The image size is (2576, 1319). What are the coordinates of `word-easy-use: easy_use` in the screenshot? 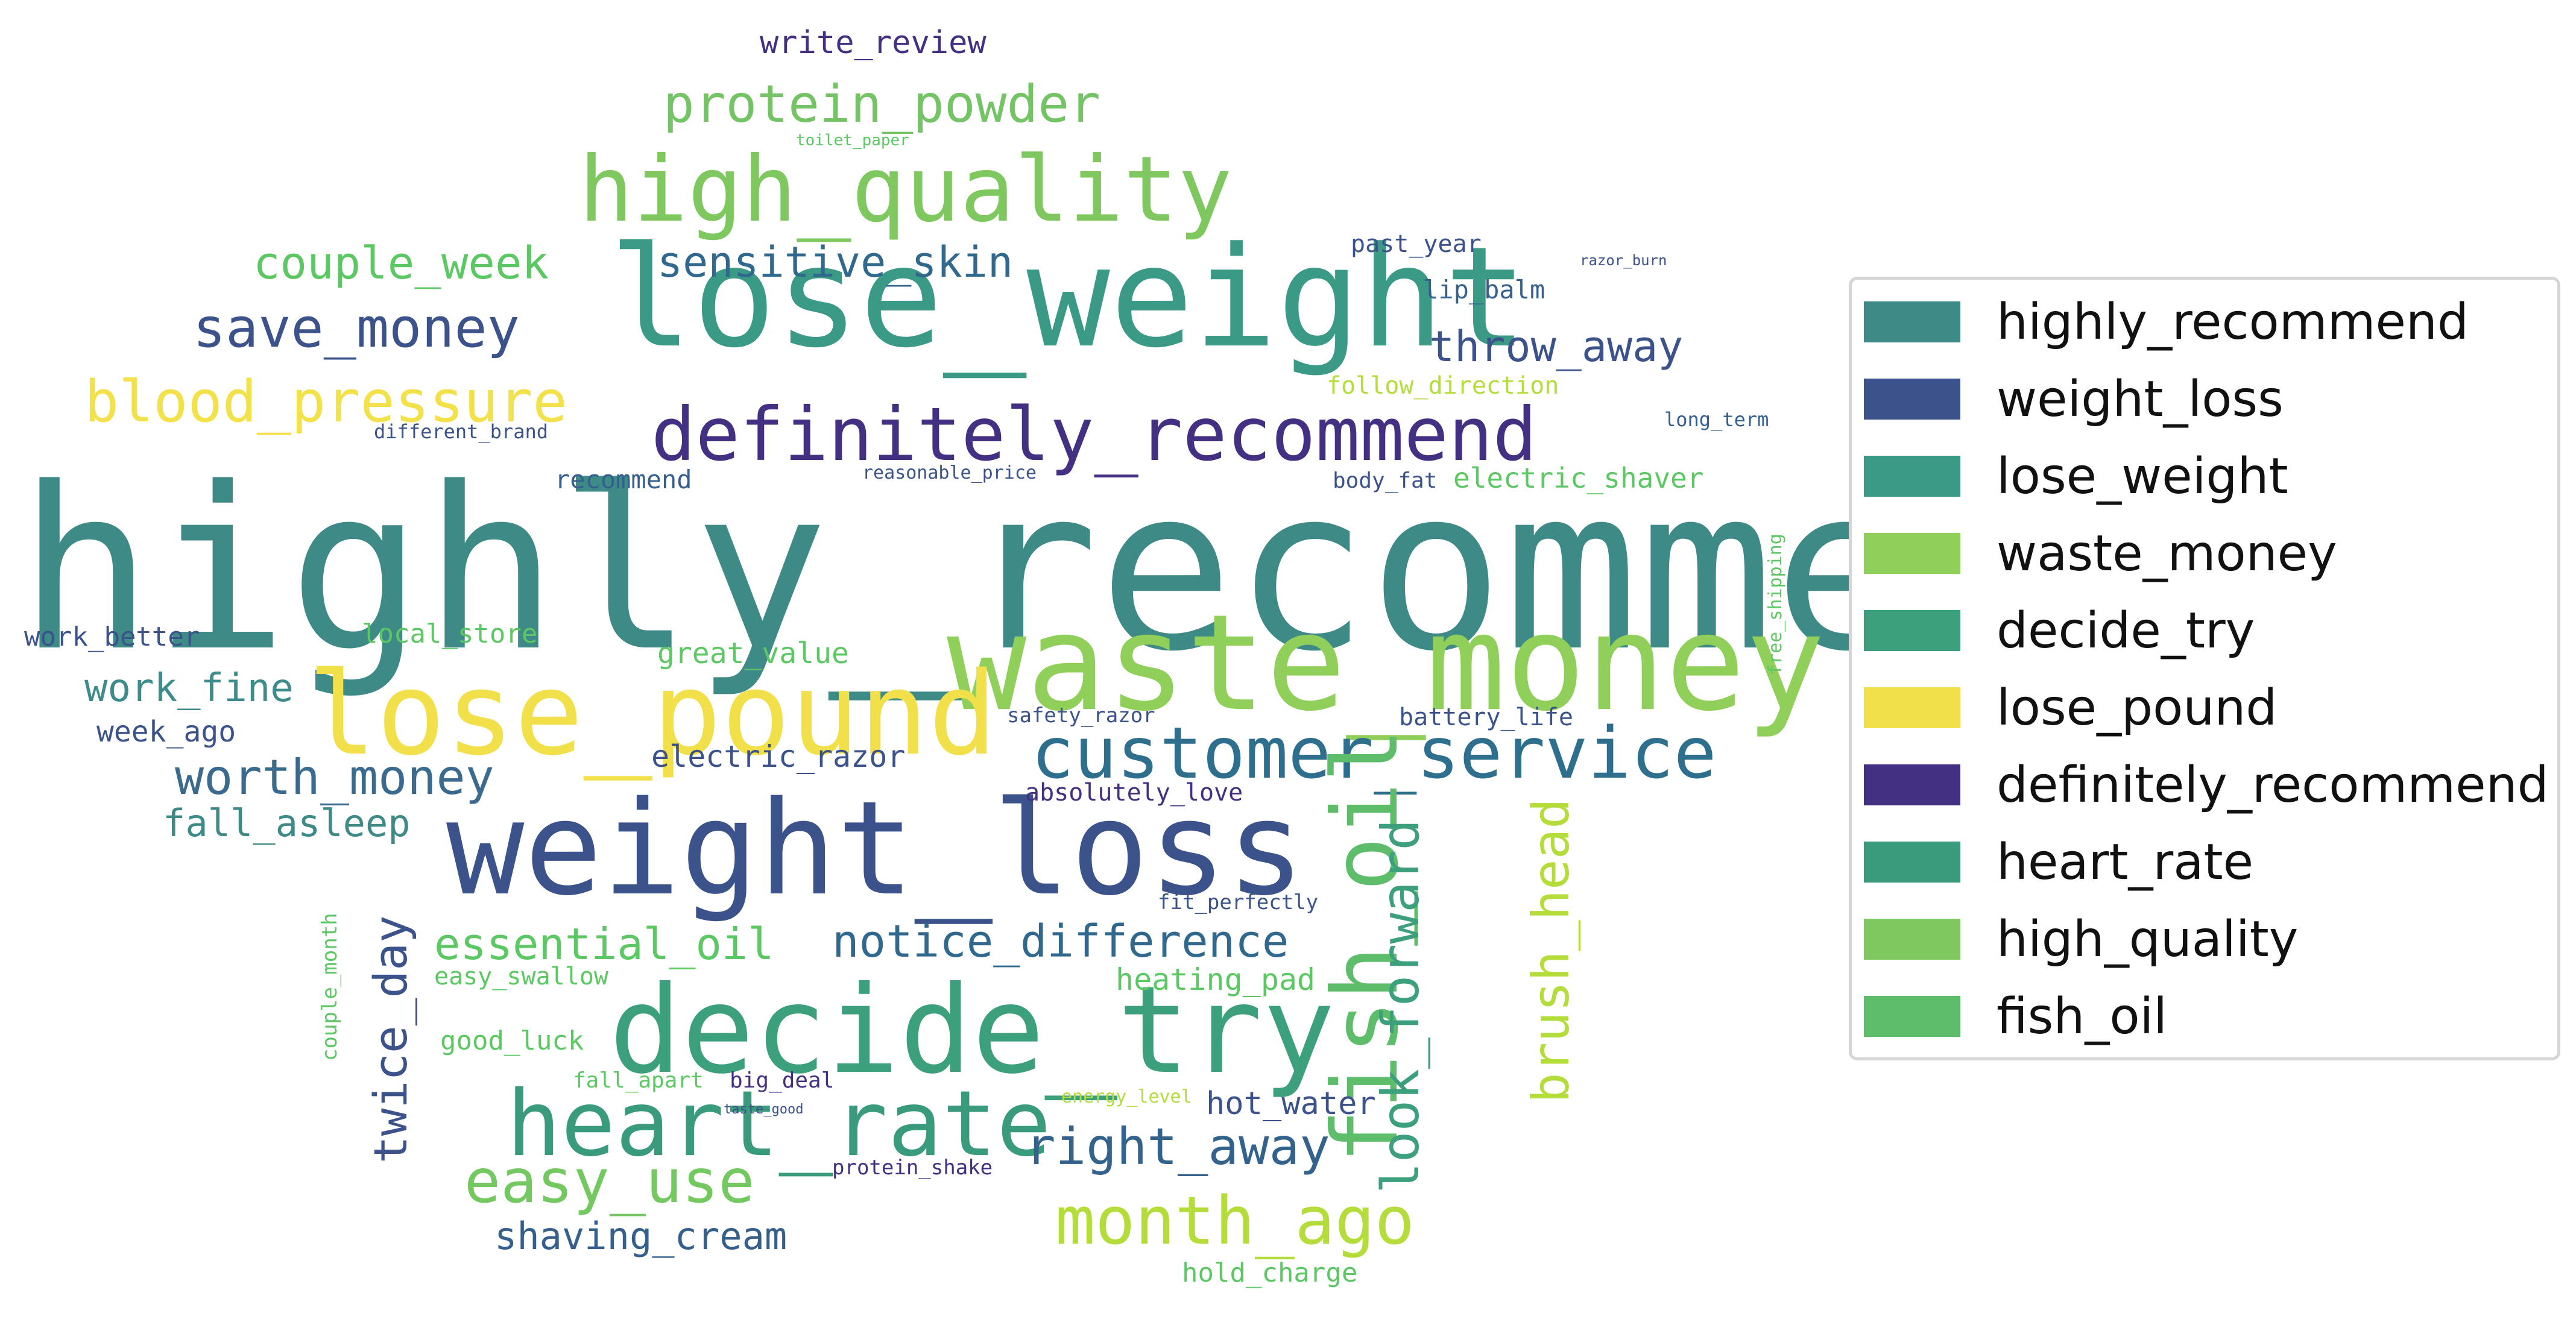 It's located at (609, 1181).